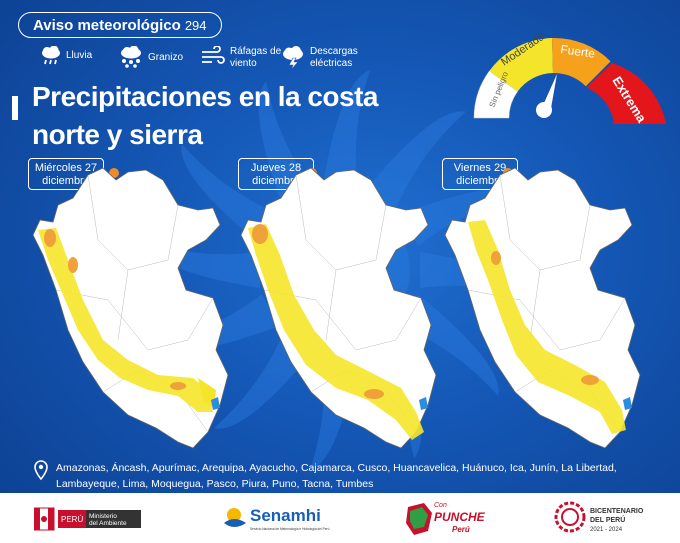  I want to click on legend-label-line2: eléctricas, so click(331, 63).